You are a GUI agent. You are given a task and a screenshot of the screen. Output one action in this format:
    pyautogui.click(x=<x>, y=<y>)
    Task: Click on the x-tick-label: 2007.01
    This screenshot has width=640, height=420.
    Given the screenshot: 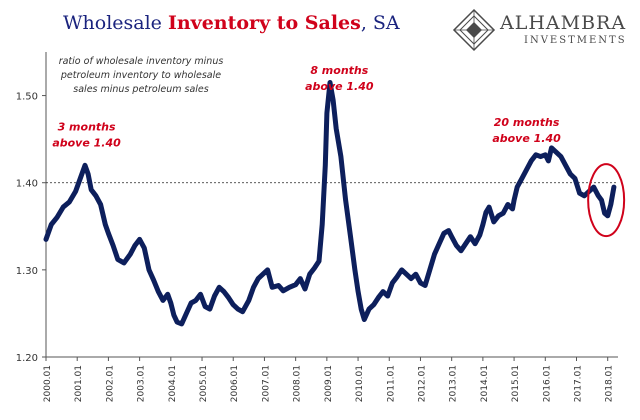 What is the action you would take?
    pyautogui.click(x=266, y=383)
    